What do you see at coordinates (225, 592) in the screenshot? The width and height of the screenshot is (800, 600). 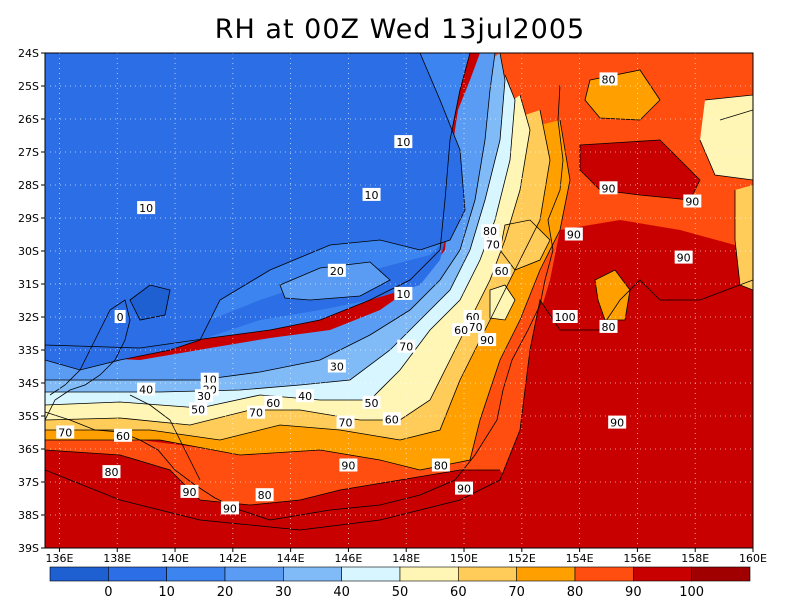 I see `colorbar-label: 20` at bounding box center [225, 592].